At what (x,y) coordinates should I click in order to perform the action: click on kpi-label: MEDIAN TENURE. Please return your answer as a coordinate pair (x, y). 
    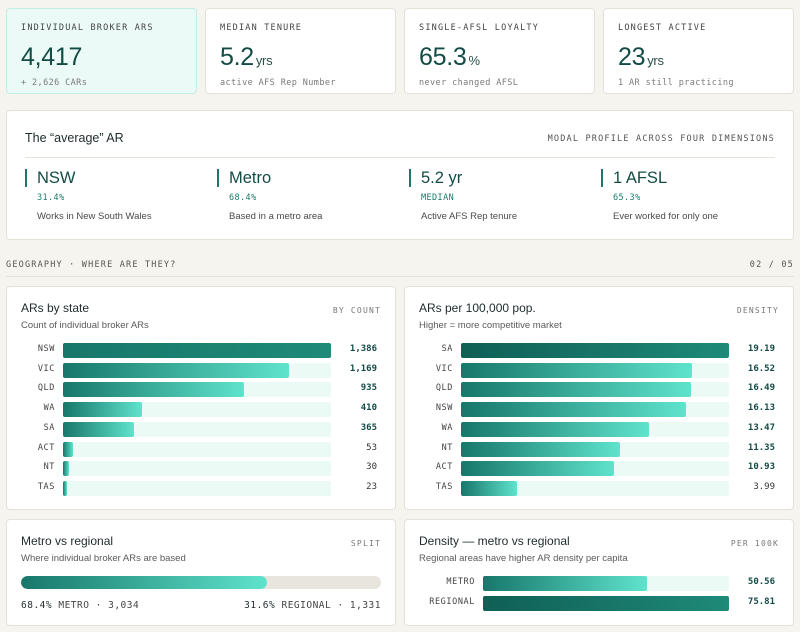
    Looking at the image, I should click on (261, 28).